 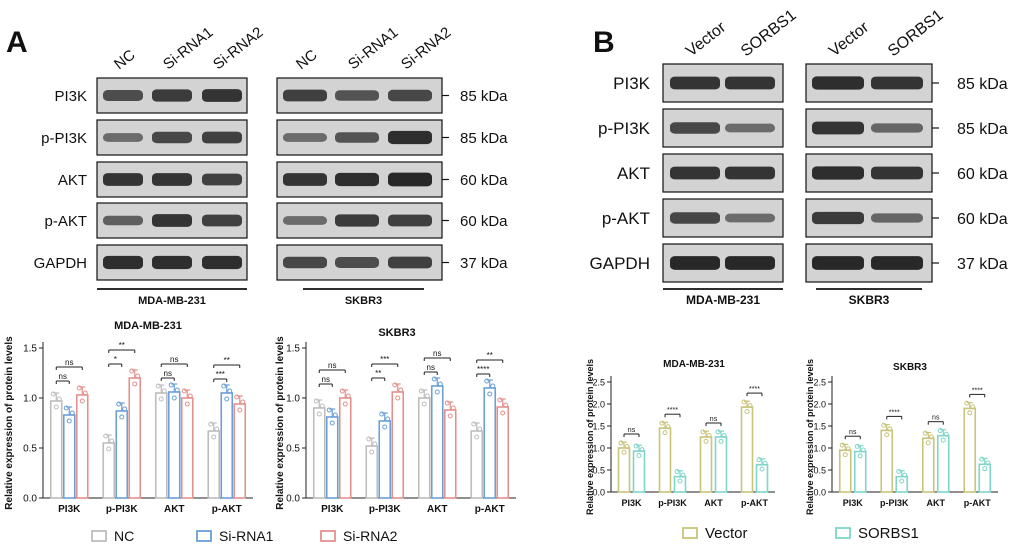 I want to click on significance-label: *, so click(x=115, y=359).